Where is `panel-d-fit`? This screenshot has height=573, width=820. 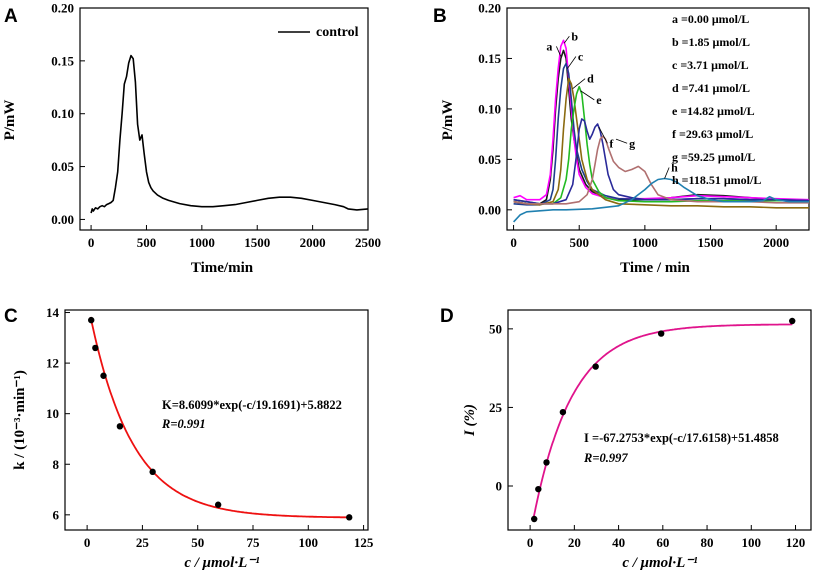 panel-d-fit is located at coordinates (662, 420).